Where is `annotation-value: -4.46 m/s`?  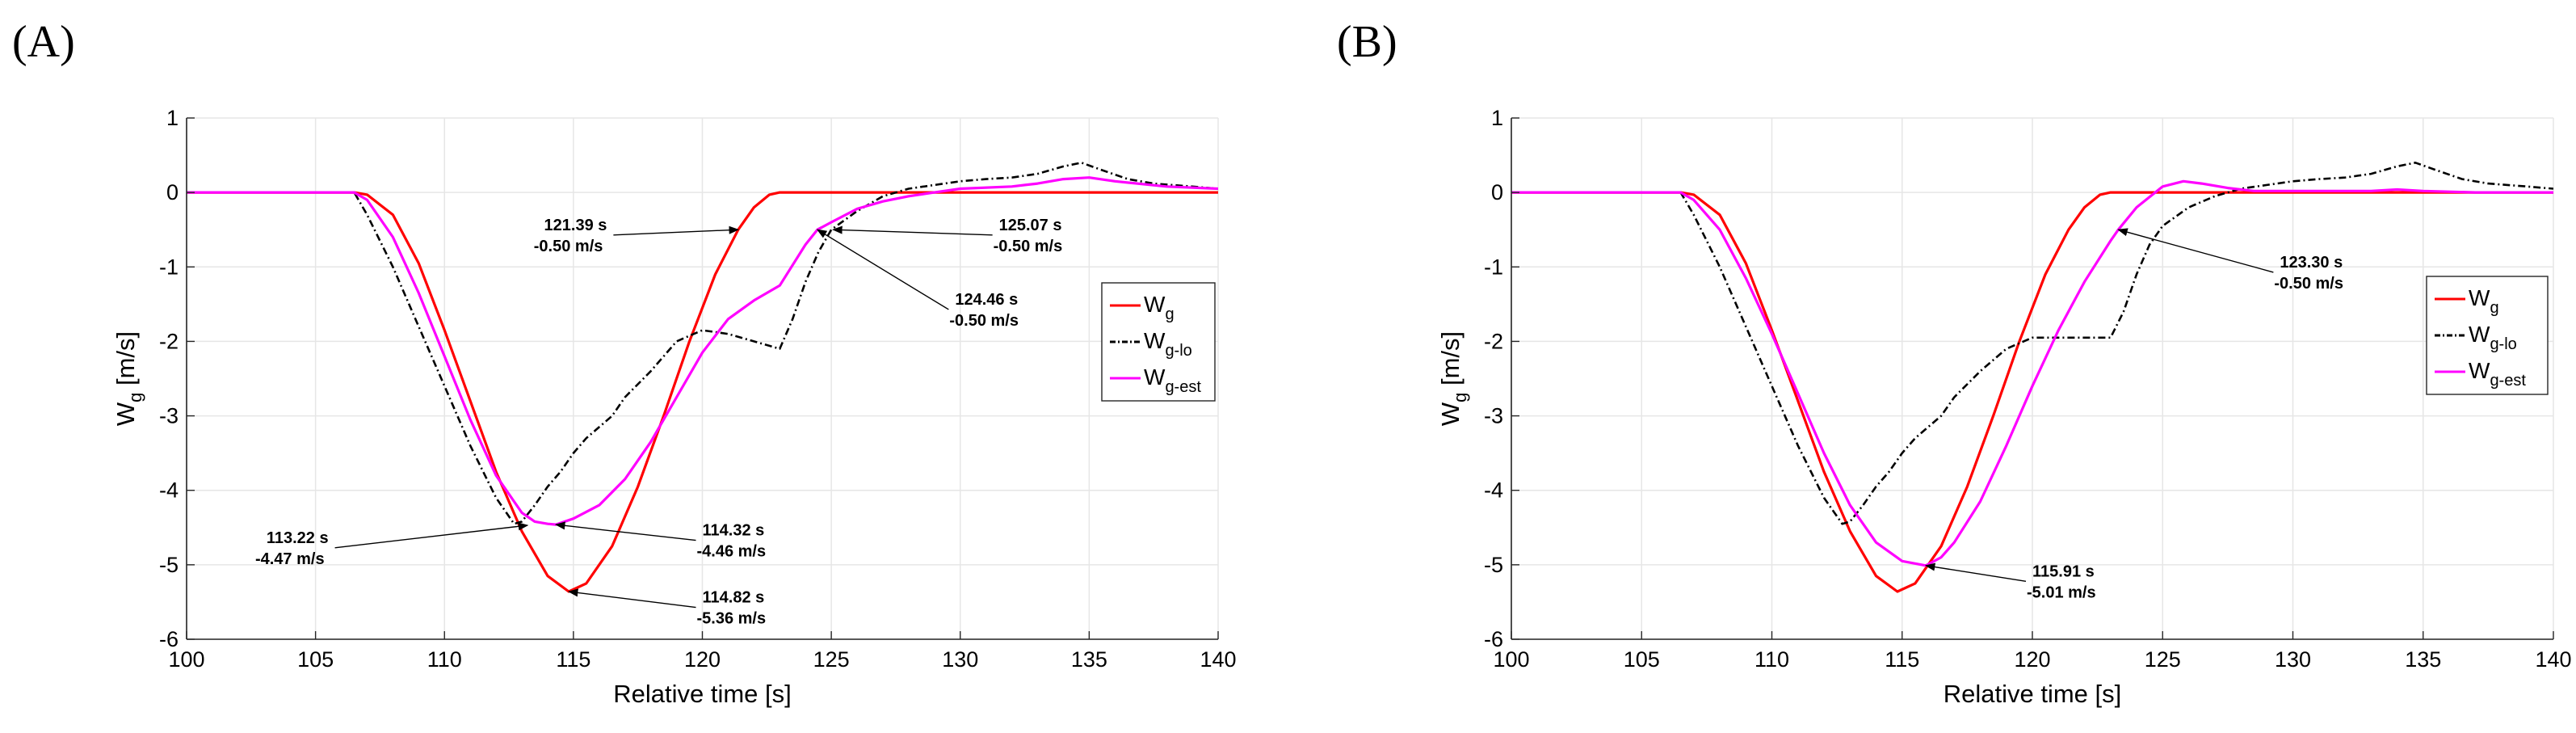 annotation-value: -4.46 m/s is located at coordinates (732, 552).